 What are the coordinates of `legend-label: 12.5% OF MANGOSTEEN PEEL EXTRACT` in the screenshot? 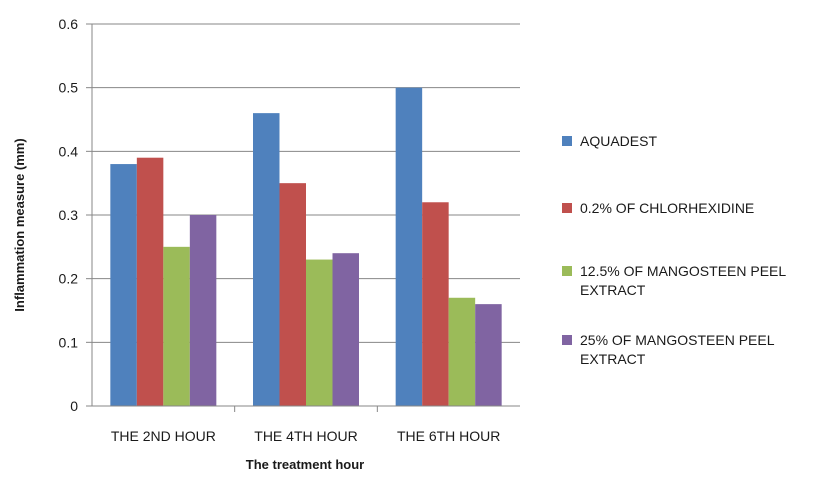 It's located at (683, 280).